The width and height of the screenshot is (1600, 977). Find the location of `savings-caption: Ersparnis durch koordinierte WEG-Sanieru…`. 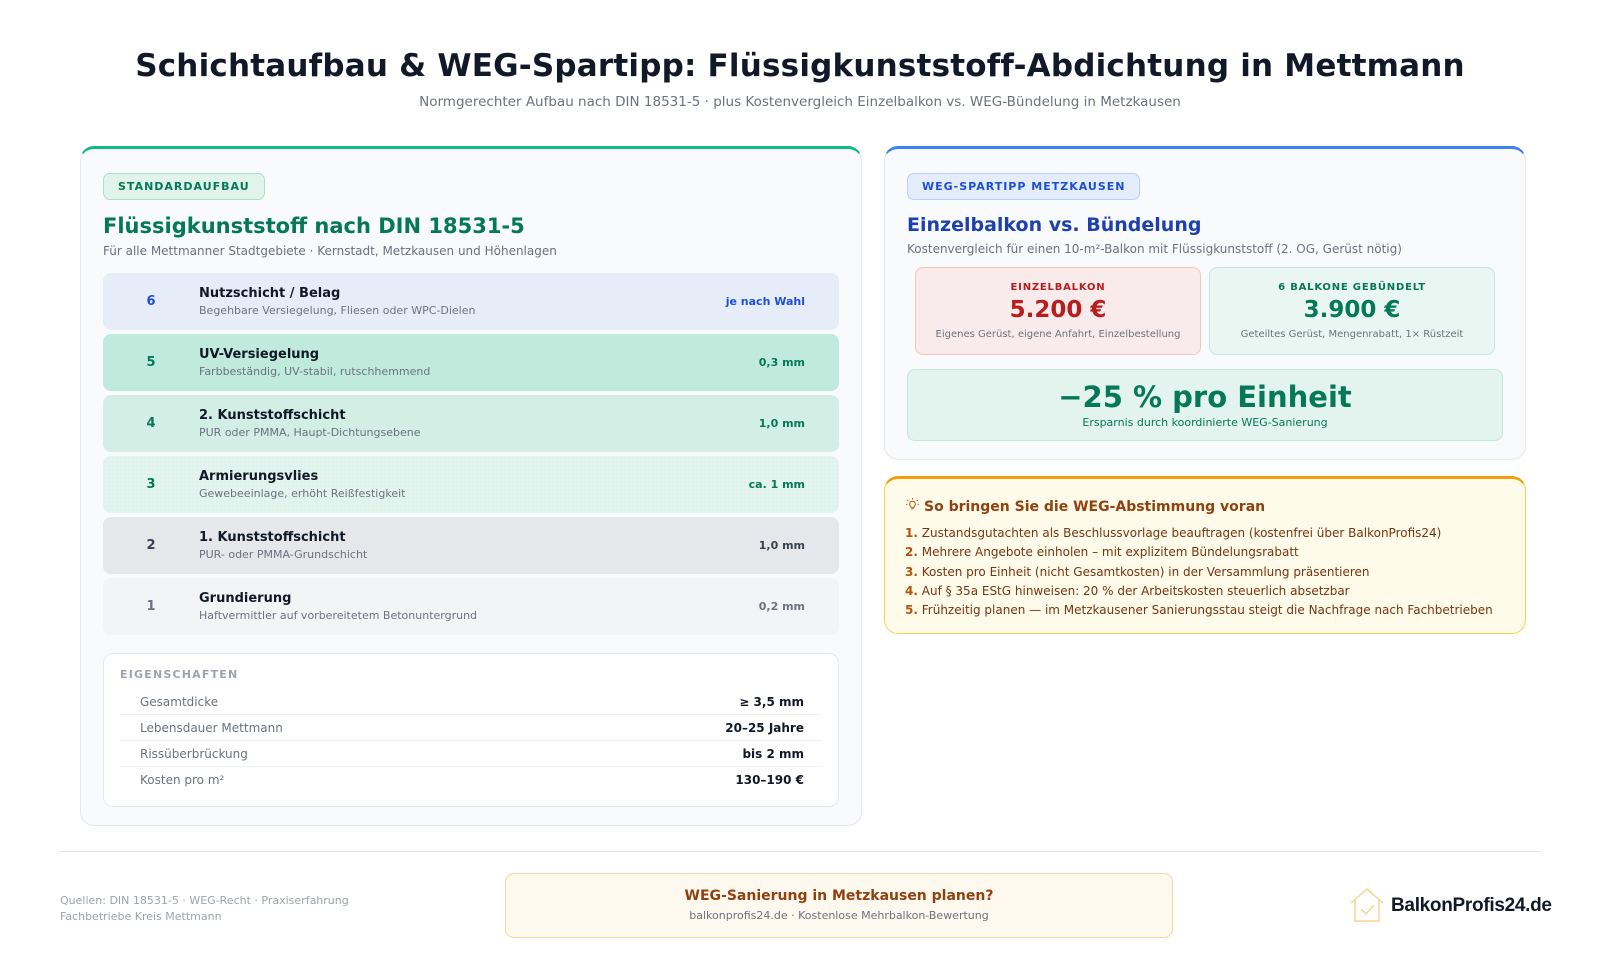

savings-caption: Ersparnis durch koordinierte WEG-Sanieru… is located at coordinates (1205, 422).